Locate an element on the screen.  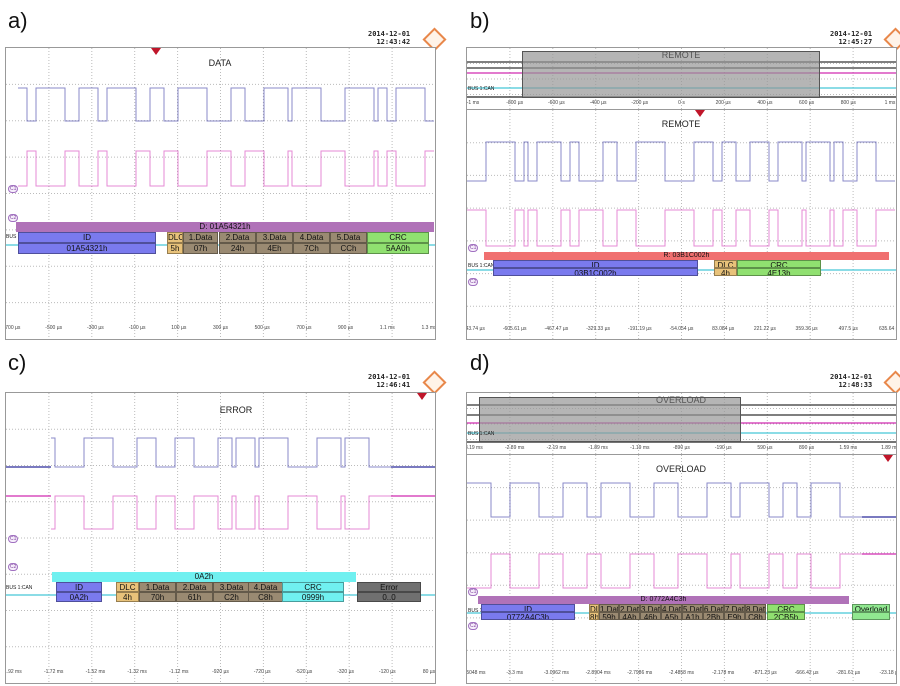
segment-name: Overload is located at coordinates (871, 608).